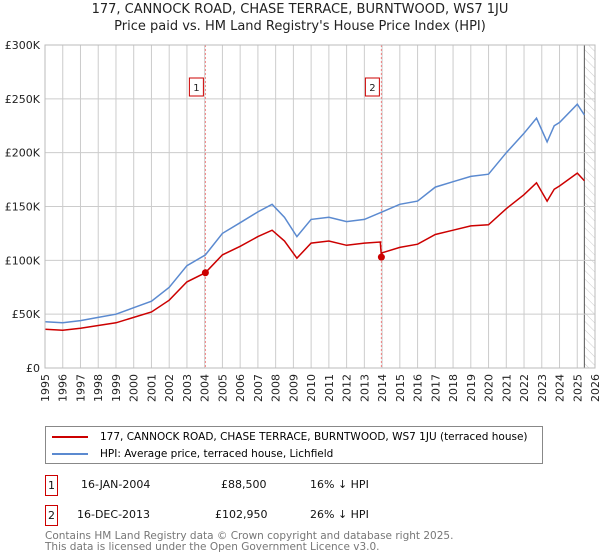 This screenshot has width=600, height=560. What do you see at coordinates (329, 388) in the screenshot?
I see `x-tick-label: 2011` at bounding box center [329, 388].